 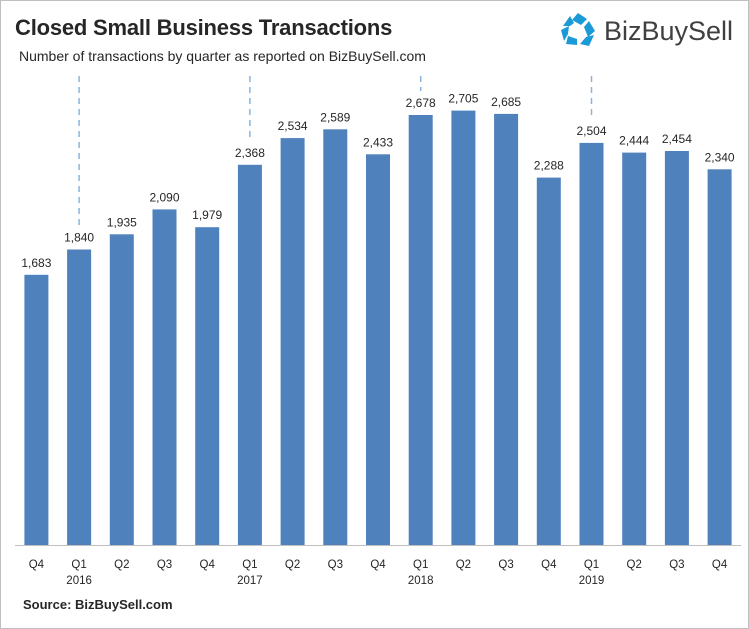 I want to click on bar-value-label: 2,288, so click(x=549, y=166).